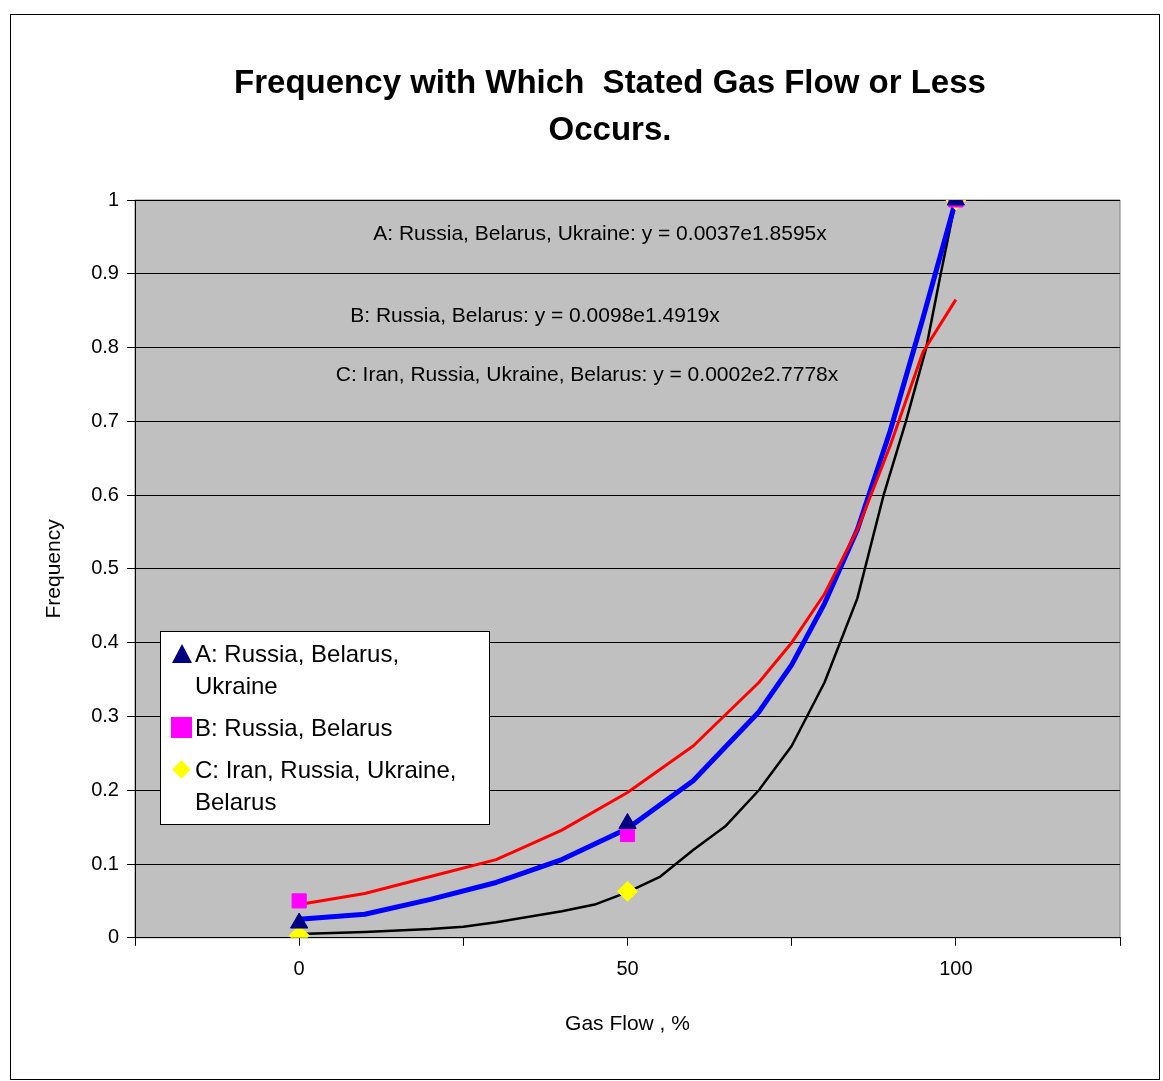  Describe the element at coordinates (294, 728) in the screenshot. I see `legend-label: B: Russia, Belarus` at that location.